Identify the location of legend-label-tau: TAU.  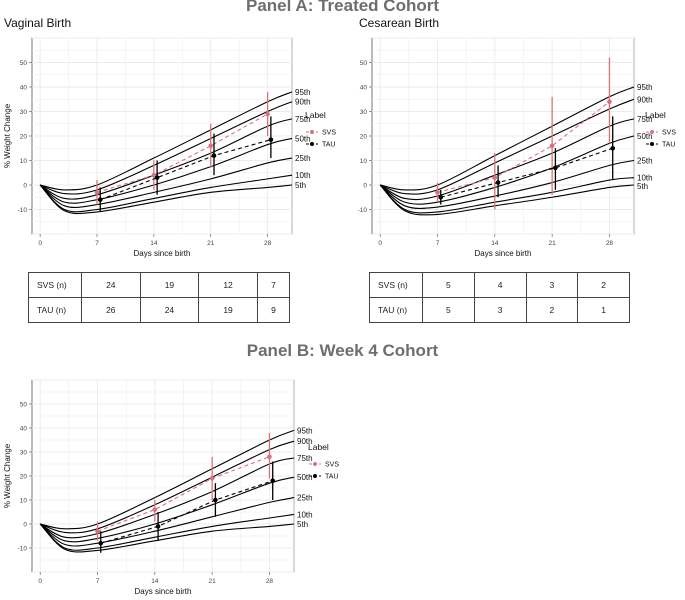
(668, 145).